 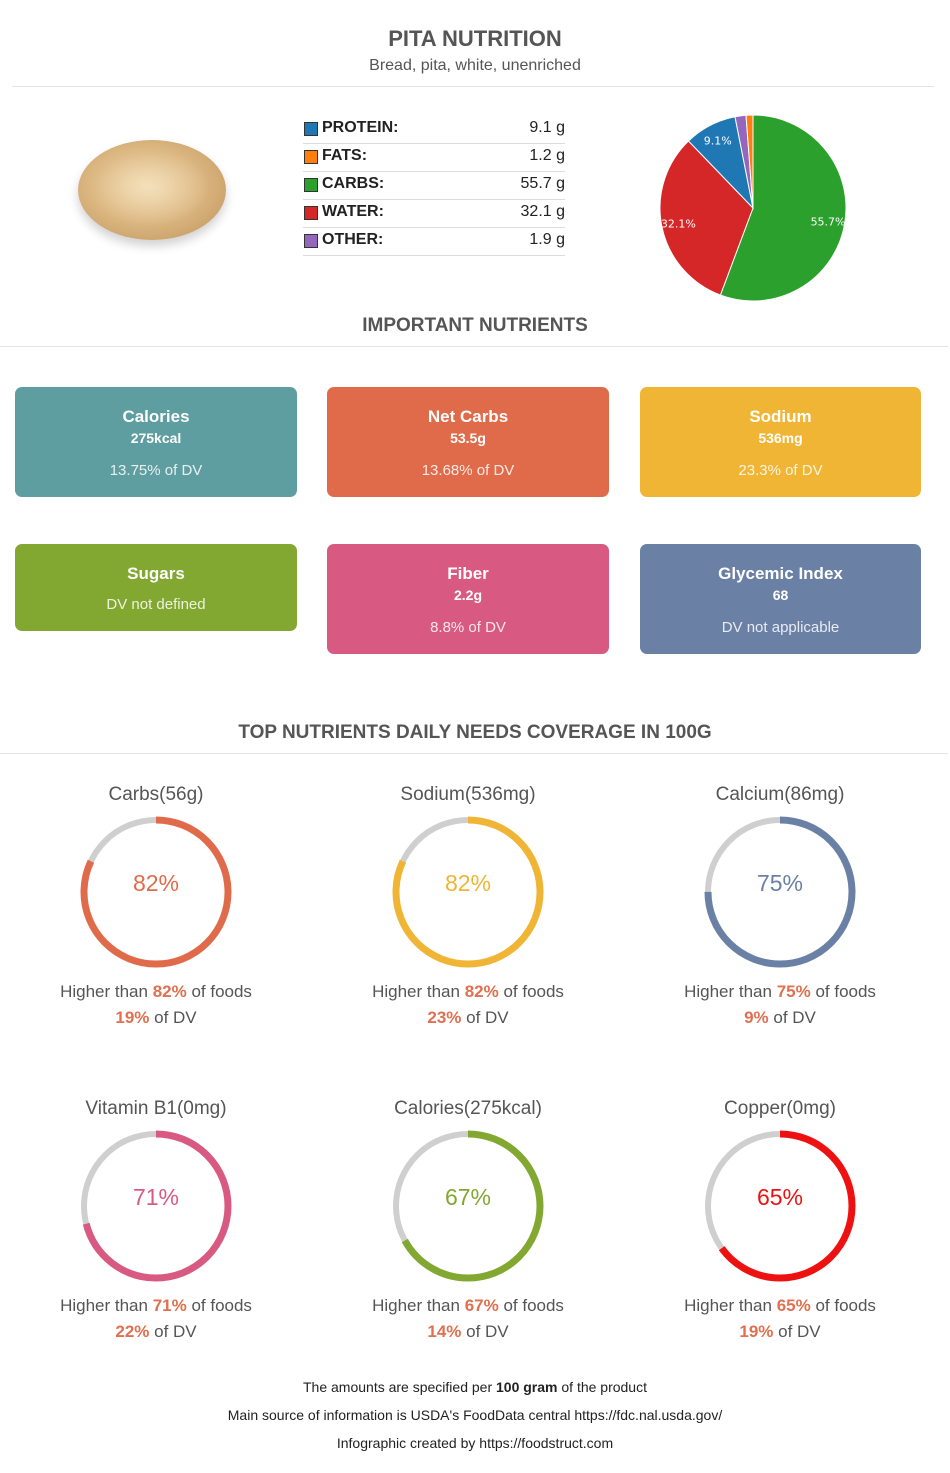 What do you see at coordinates (434, 241) in the screenshot?
I see `macro-row-other: OTHER: 1.9 g` at bounding box center [434, 241].